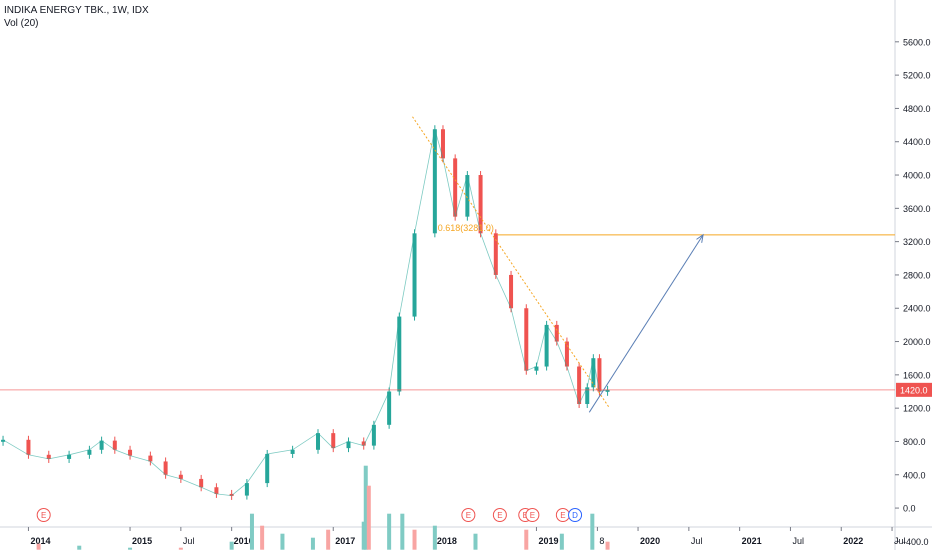  What do you see at coordinates (917, 42) in the screenshot?
I see `price-tick-label: 5600.0` at bounding box center [917, 42].